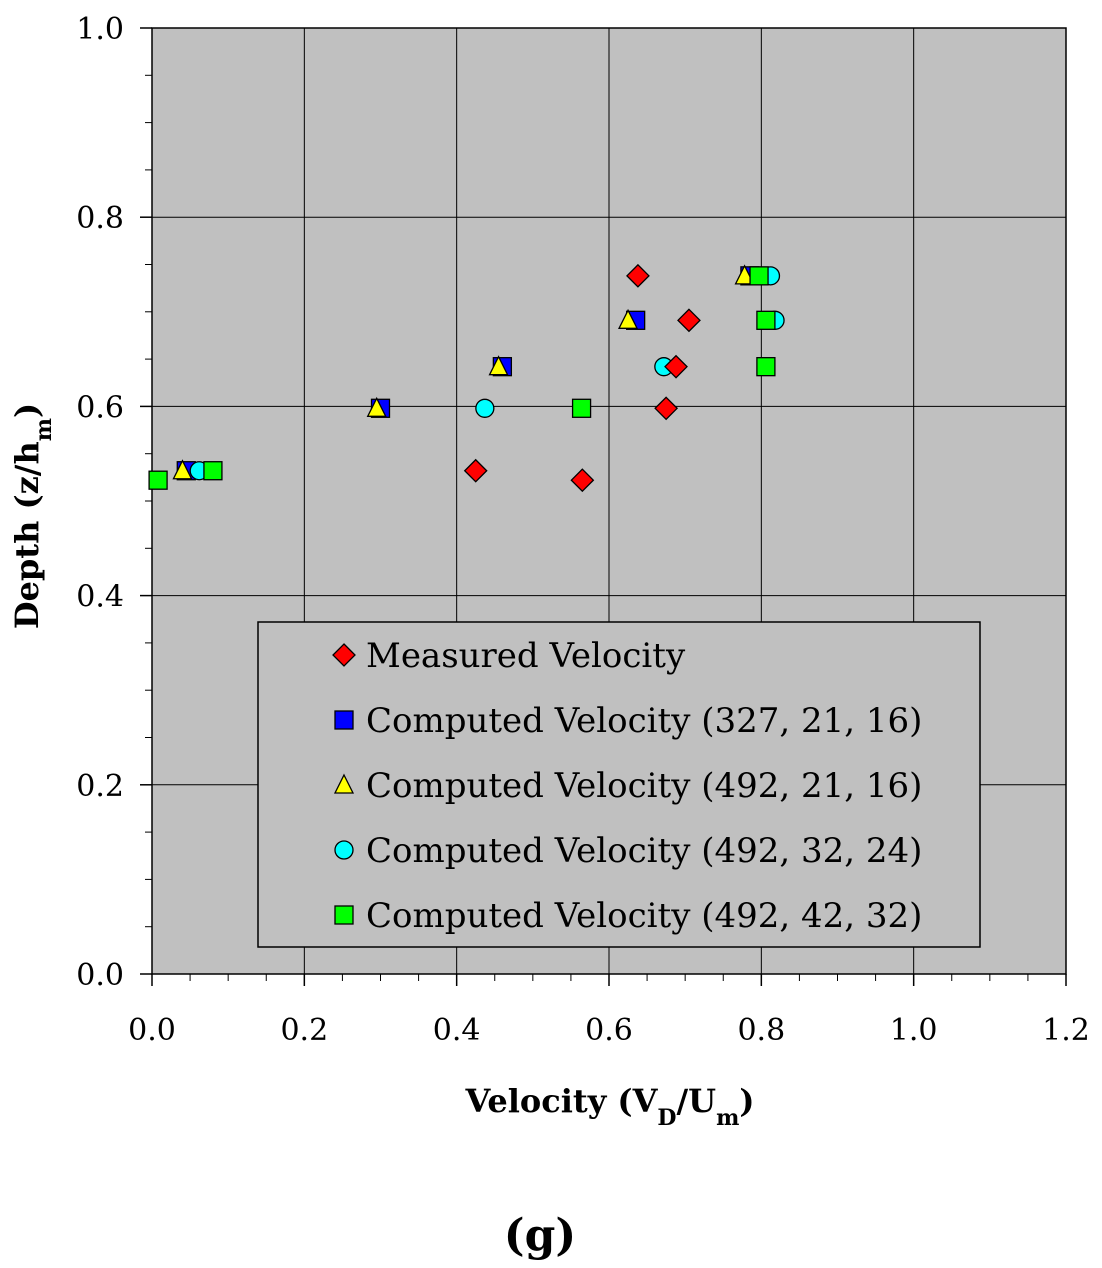 The width and height of the screenshot is (1102, 1268). I want to click on legend-label: Measured Velocity, so click(526, 656).